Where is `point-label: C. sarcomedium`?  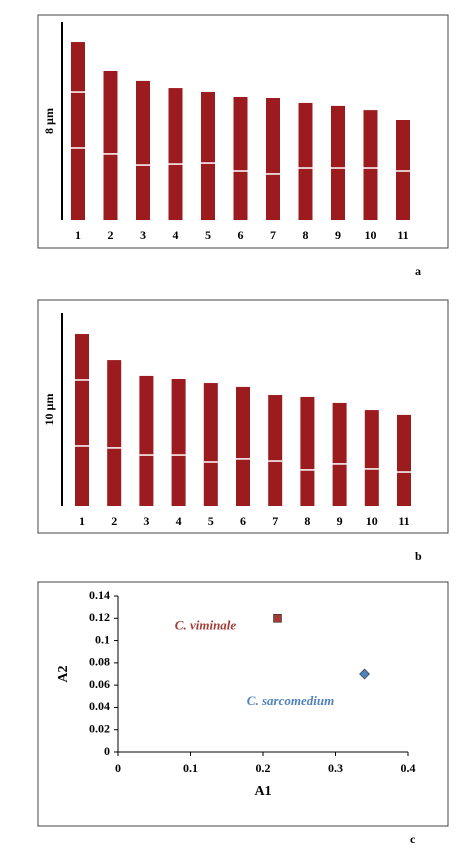
point-label: C. sarcomedium is located at coordinates (290, 700).